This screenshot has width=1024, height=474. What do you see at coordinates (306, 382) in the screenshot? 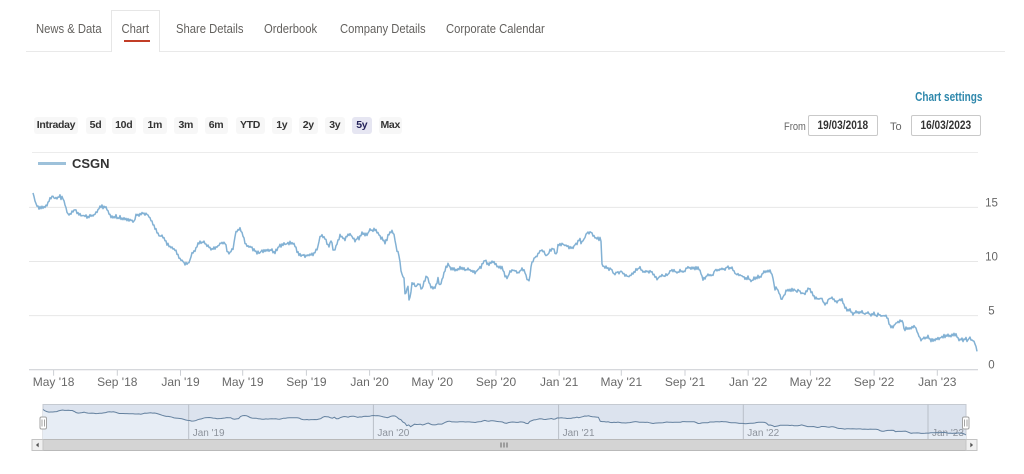
I see `svg-text: Sep '19` at bounding box center [306, 382].